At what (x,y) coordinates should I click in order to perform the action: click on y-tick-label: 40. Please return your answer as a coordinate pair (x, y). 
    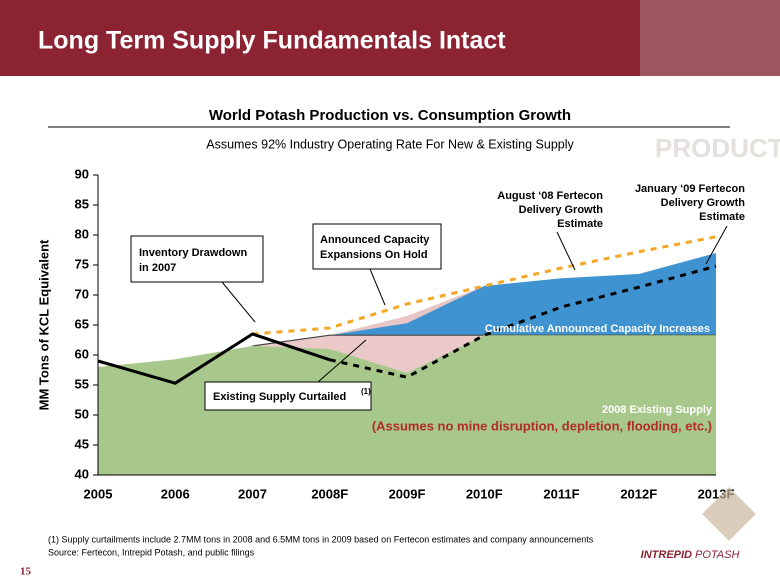
    Looking at the image, I should click on (82, 473).